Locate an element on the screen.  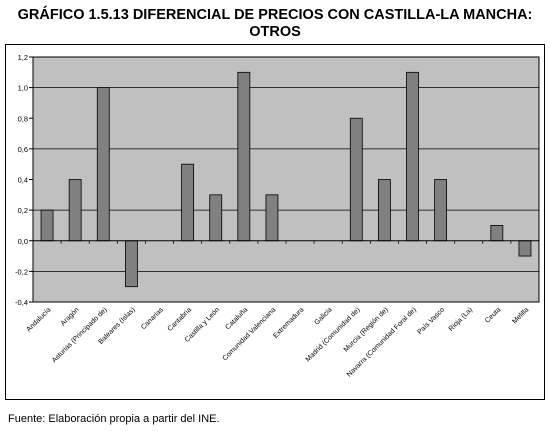
x-category-label: Cataluña is located at coordinates (236, 318).